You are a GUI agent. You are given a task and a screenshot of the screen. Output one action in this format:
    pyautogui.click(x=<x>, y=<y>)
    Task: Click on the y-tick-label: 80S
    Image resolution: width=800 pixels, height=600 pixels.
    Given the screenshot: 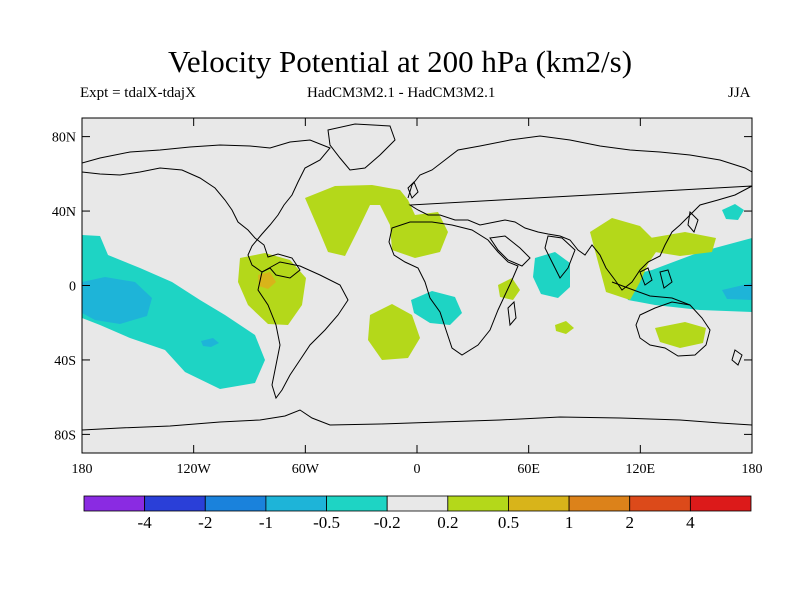 What is the action you would take?
    pyautogui.click(x=65, y=435)
    